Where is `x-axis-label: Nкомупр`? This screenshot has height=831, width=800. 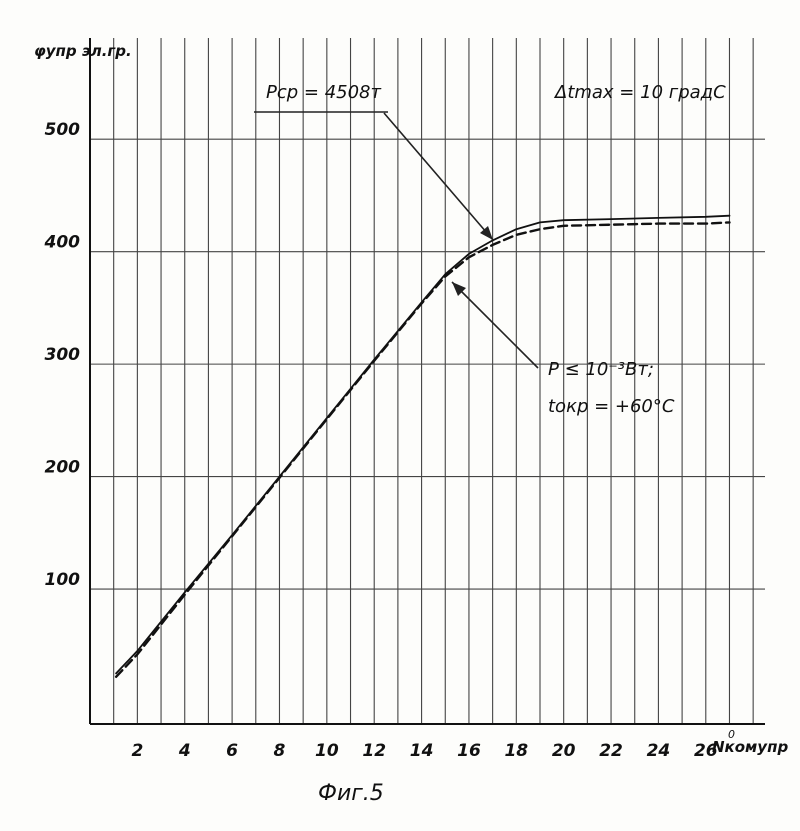
x-axis-label: Nкомупр is located at coordinates (750, 747).